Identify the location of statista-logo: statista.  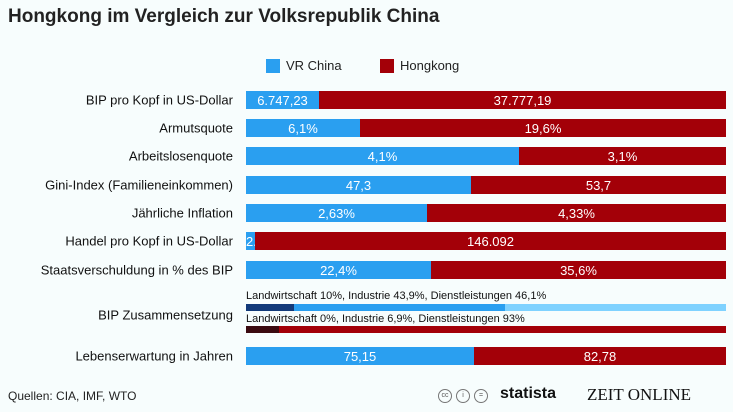
(528, 393).